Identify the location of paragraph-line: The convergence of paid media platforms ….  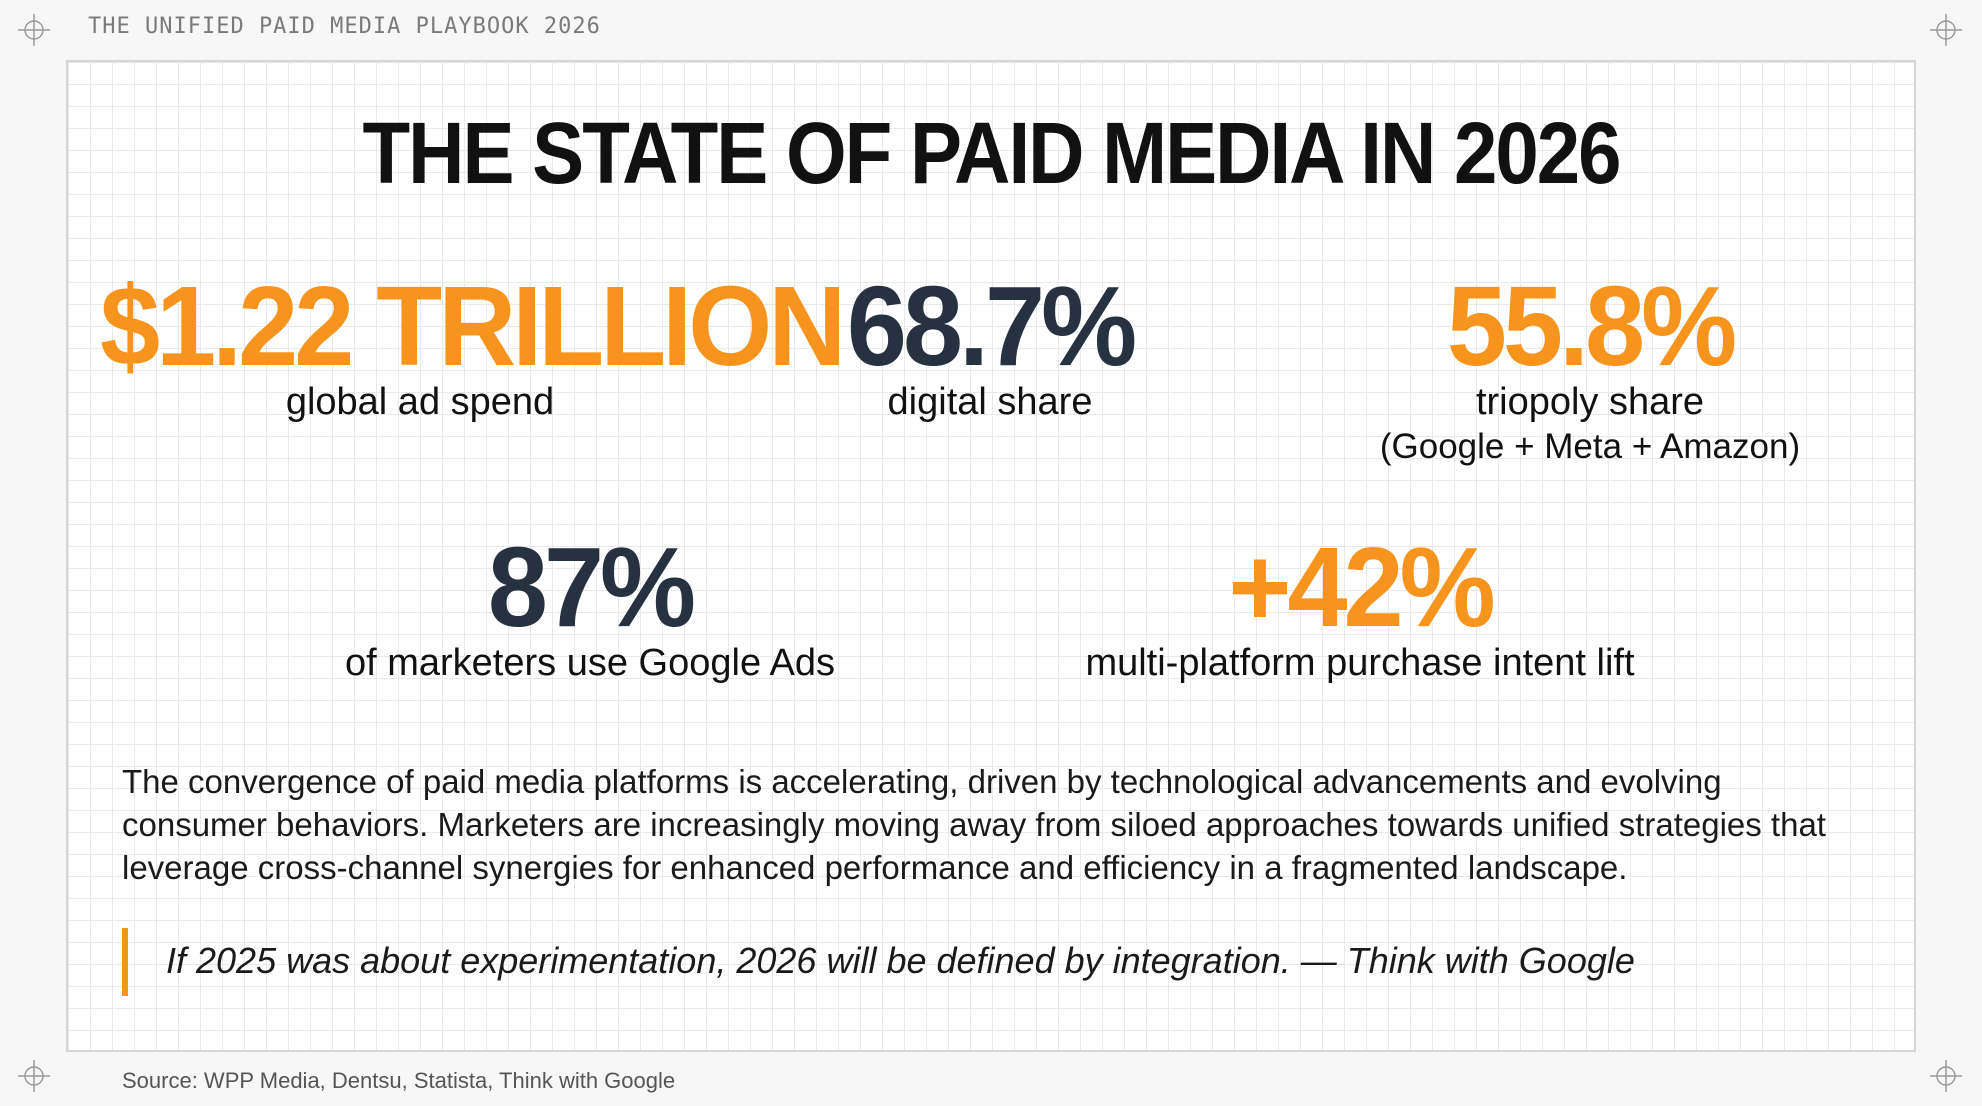
(922, 781).